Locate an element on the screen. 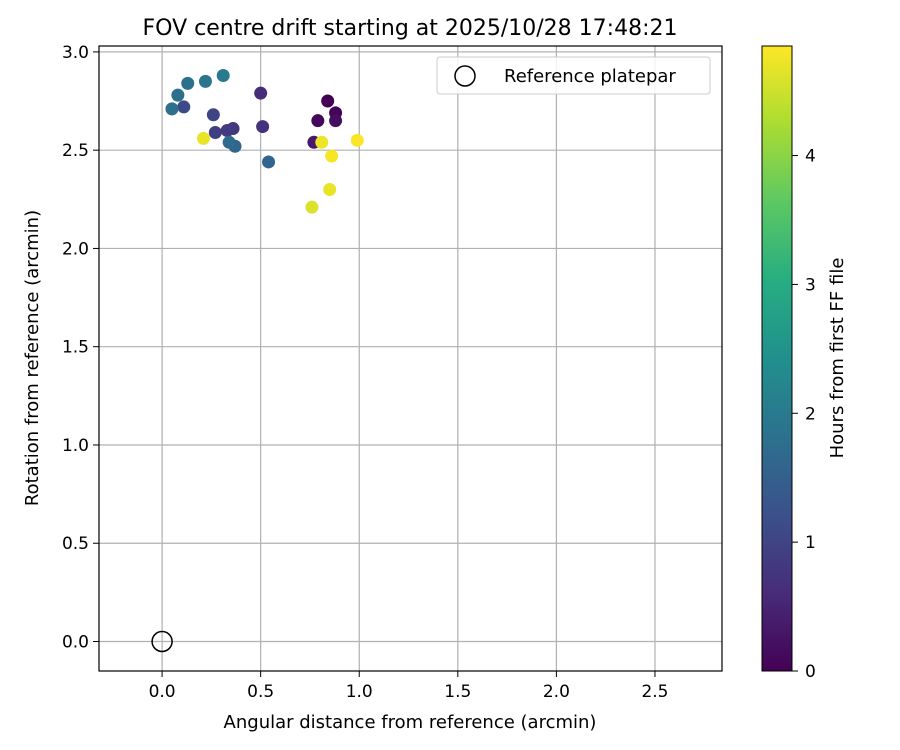 The width and height of the screenshot is (900, 750). x-tick-label: 0.0 is located at coordinates (162, 692).